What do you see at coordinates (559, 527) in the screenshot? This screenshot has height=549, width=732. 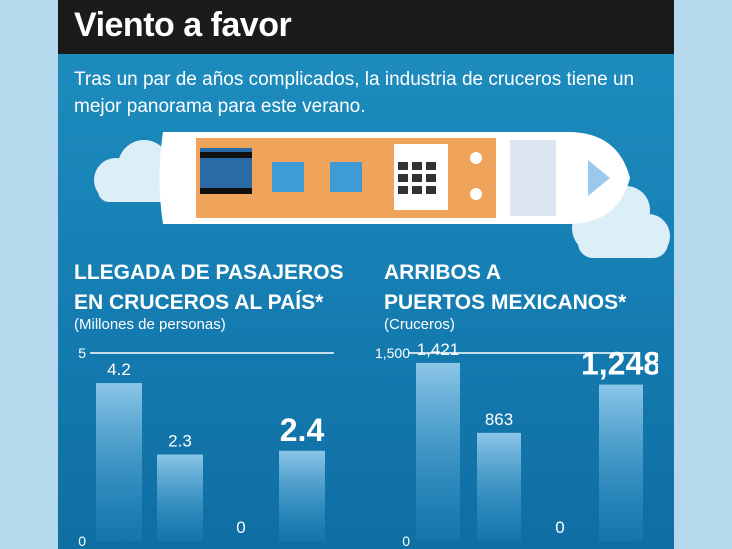 I see `chart2-data-label: 0` at bounding box center [559, 527].